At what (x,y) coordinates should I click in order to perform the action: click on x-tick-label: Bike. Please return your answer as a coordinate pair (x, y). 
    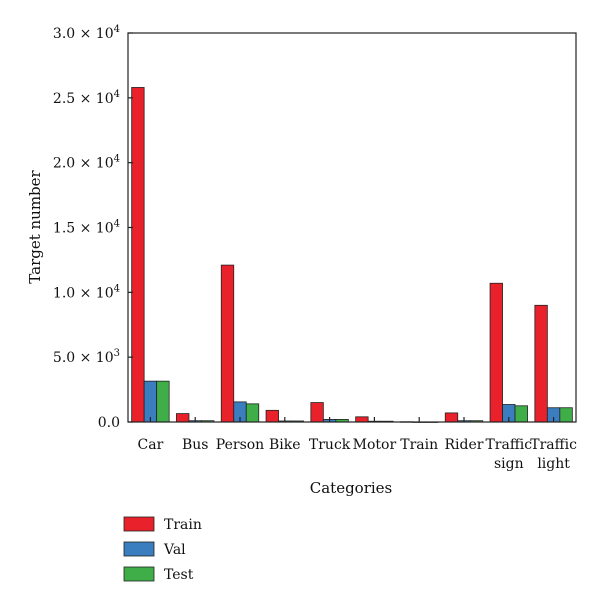
    Looking at the image, I should click on (285, 445).